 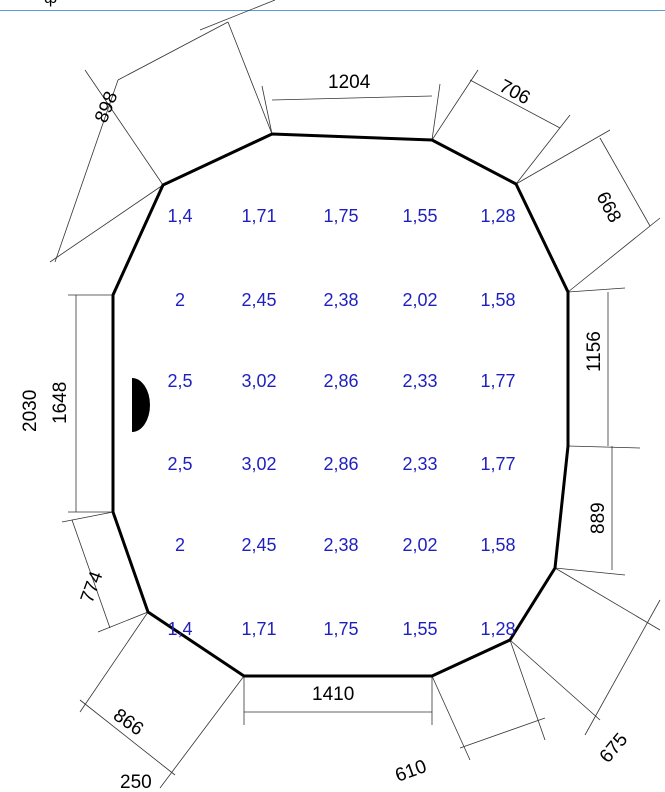 What do you see at coordinates (92, 586) in the screenshot?
I see `dim-left-lower: 774` at bounding box center [92, 586].